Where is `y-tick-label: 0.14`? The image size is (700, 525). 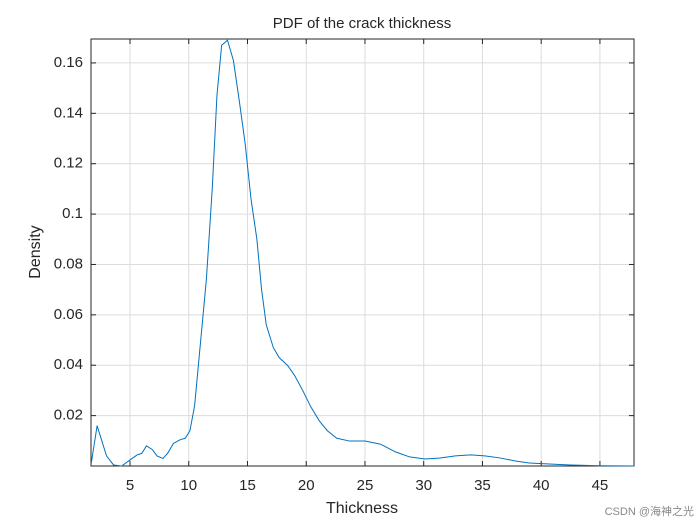 y-tick-label: 0.14 is located at coordinates (68, 112).